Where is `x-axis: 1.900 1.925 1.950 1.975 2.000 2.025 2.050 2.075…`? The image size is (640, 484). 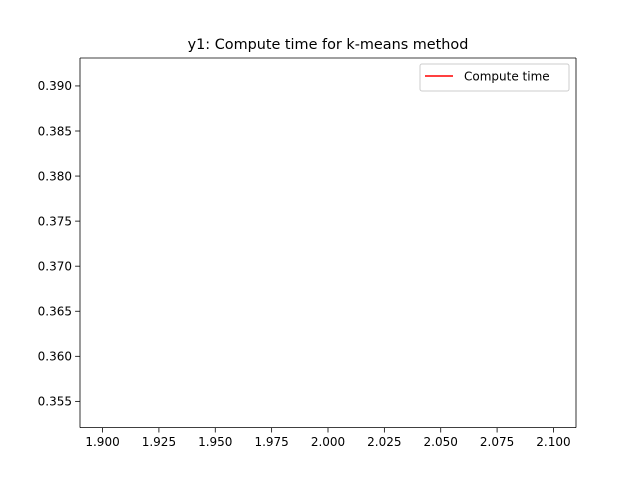
x-axis: 1.900 1.925 1.950 1.975 2.000 2.025 2.050 2.075… is located at coordinates (328, 438).